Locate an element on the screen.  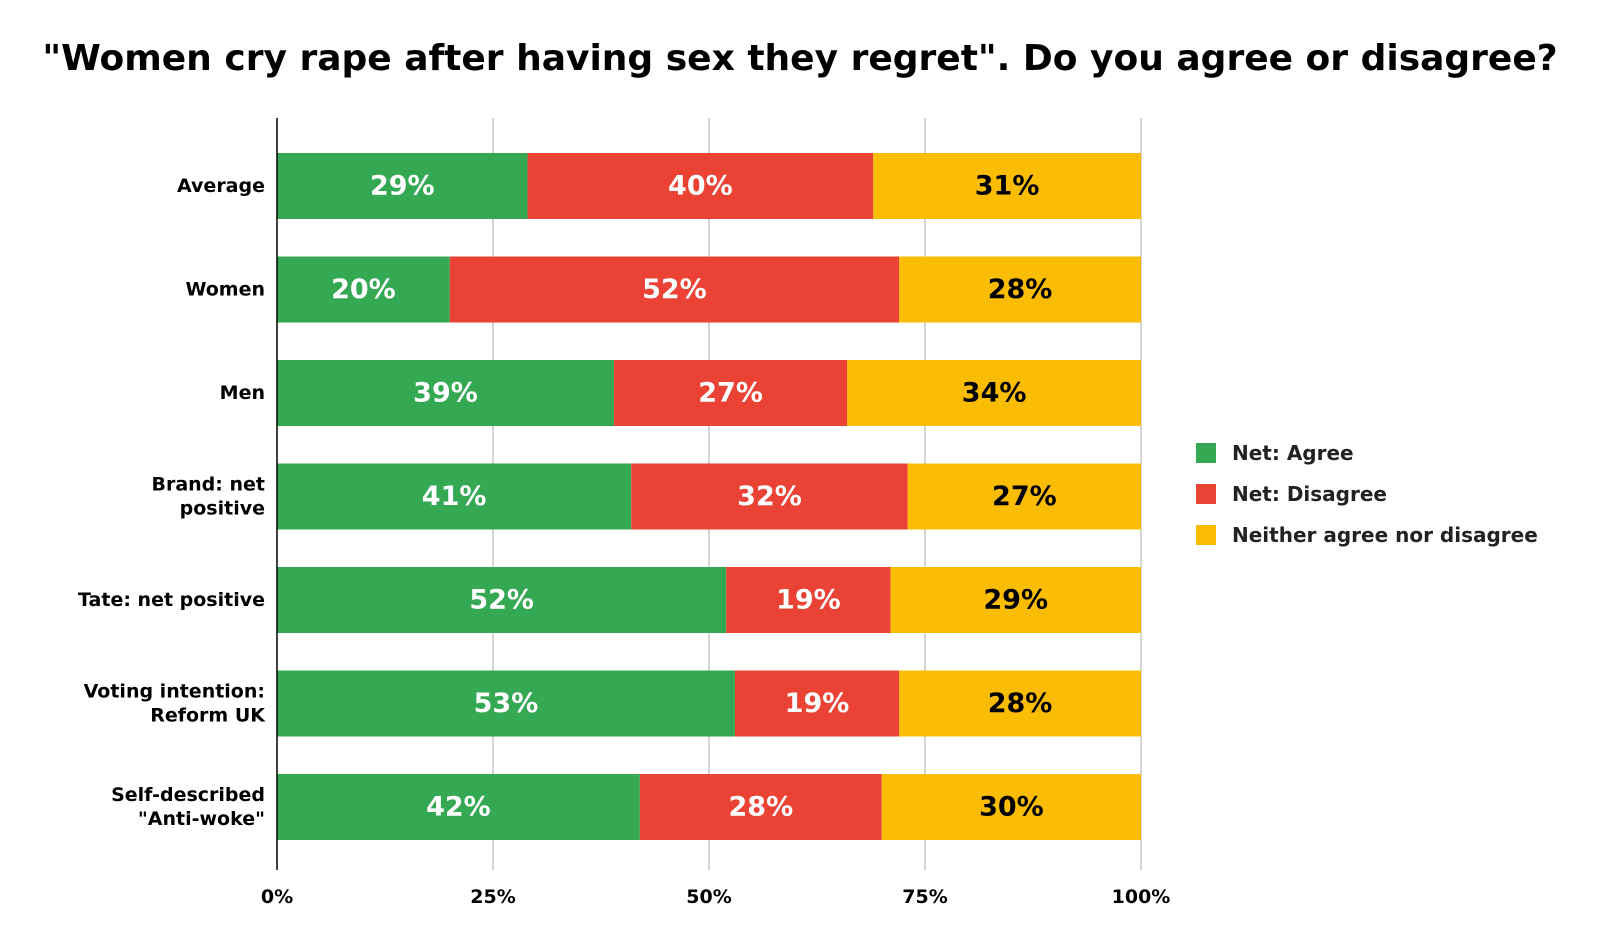
x-tick-label: 100% is located at coordinates (1141, 897).